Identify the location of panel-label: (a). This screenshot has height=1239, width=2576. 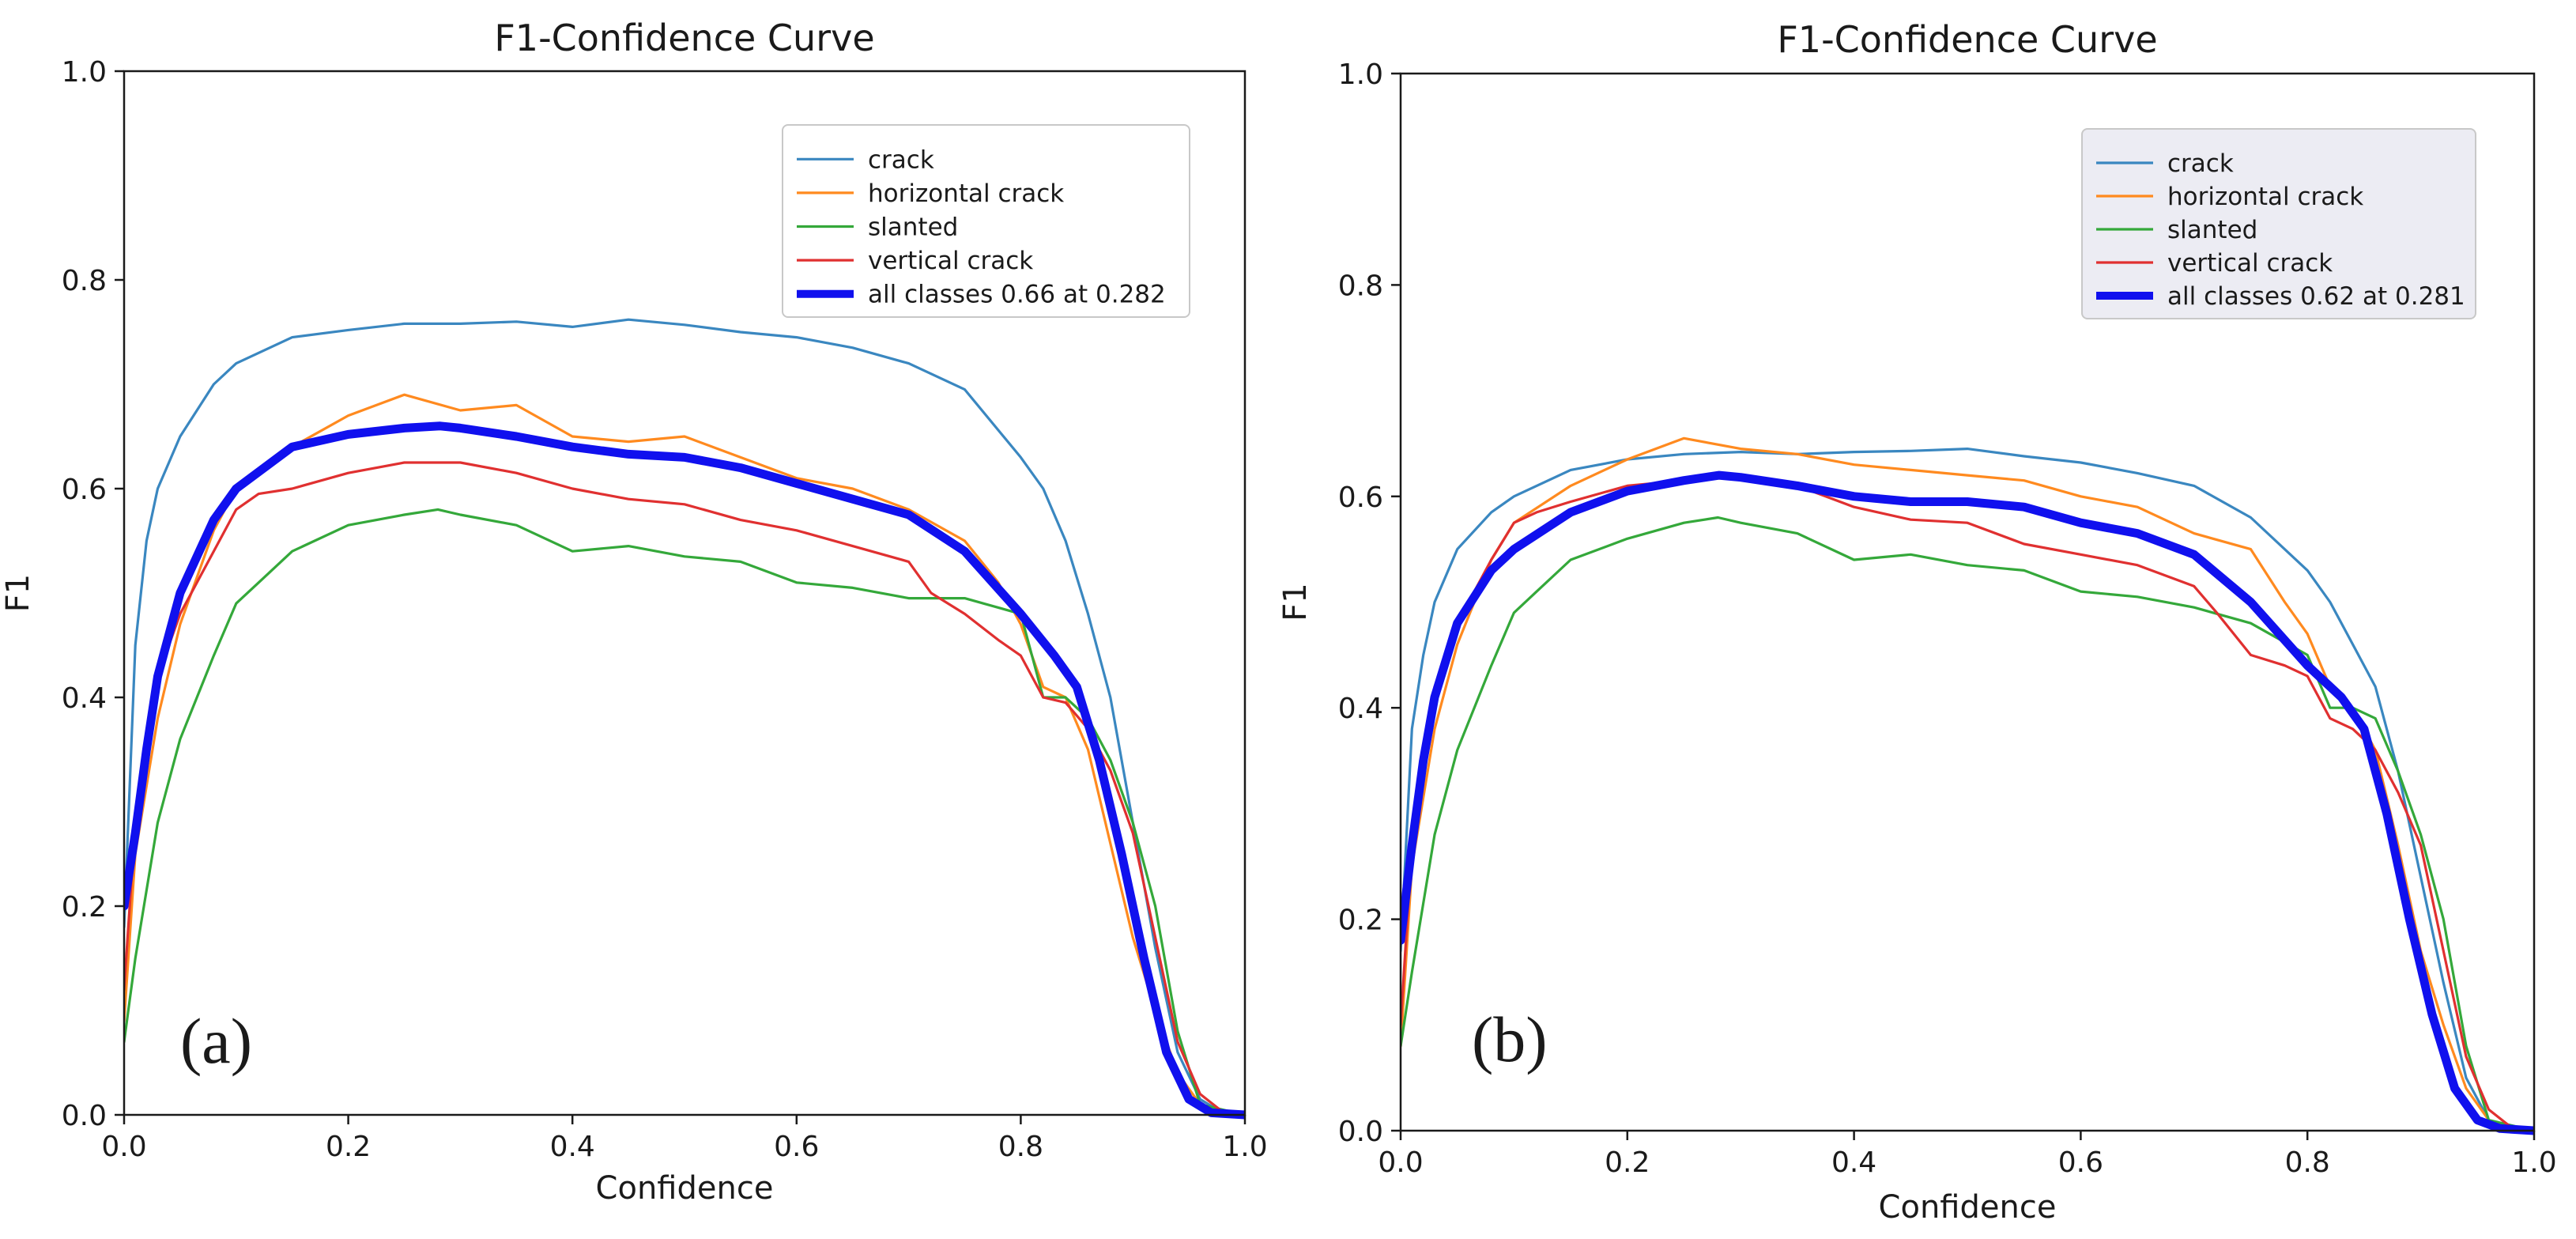
(216, 1041).